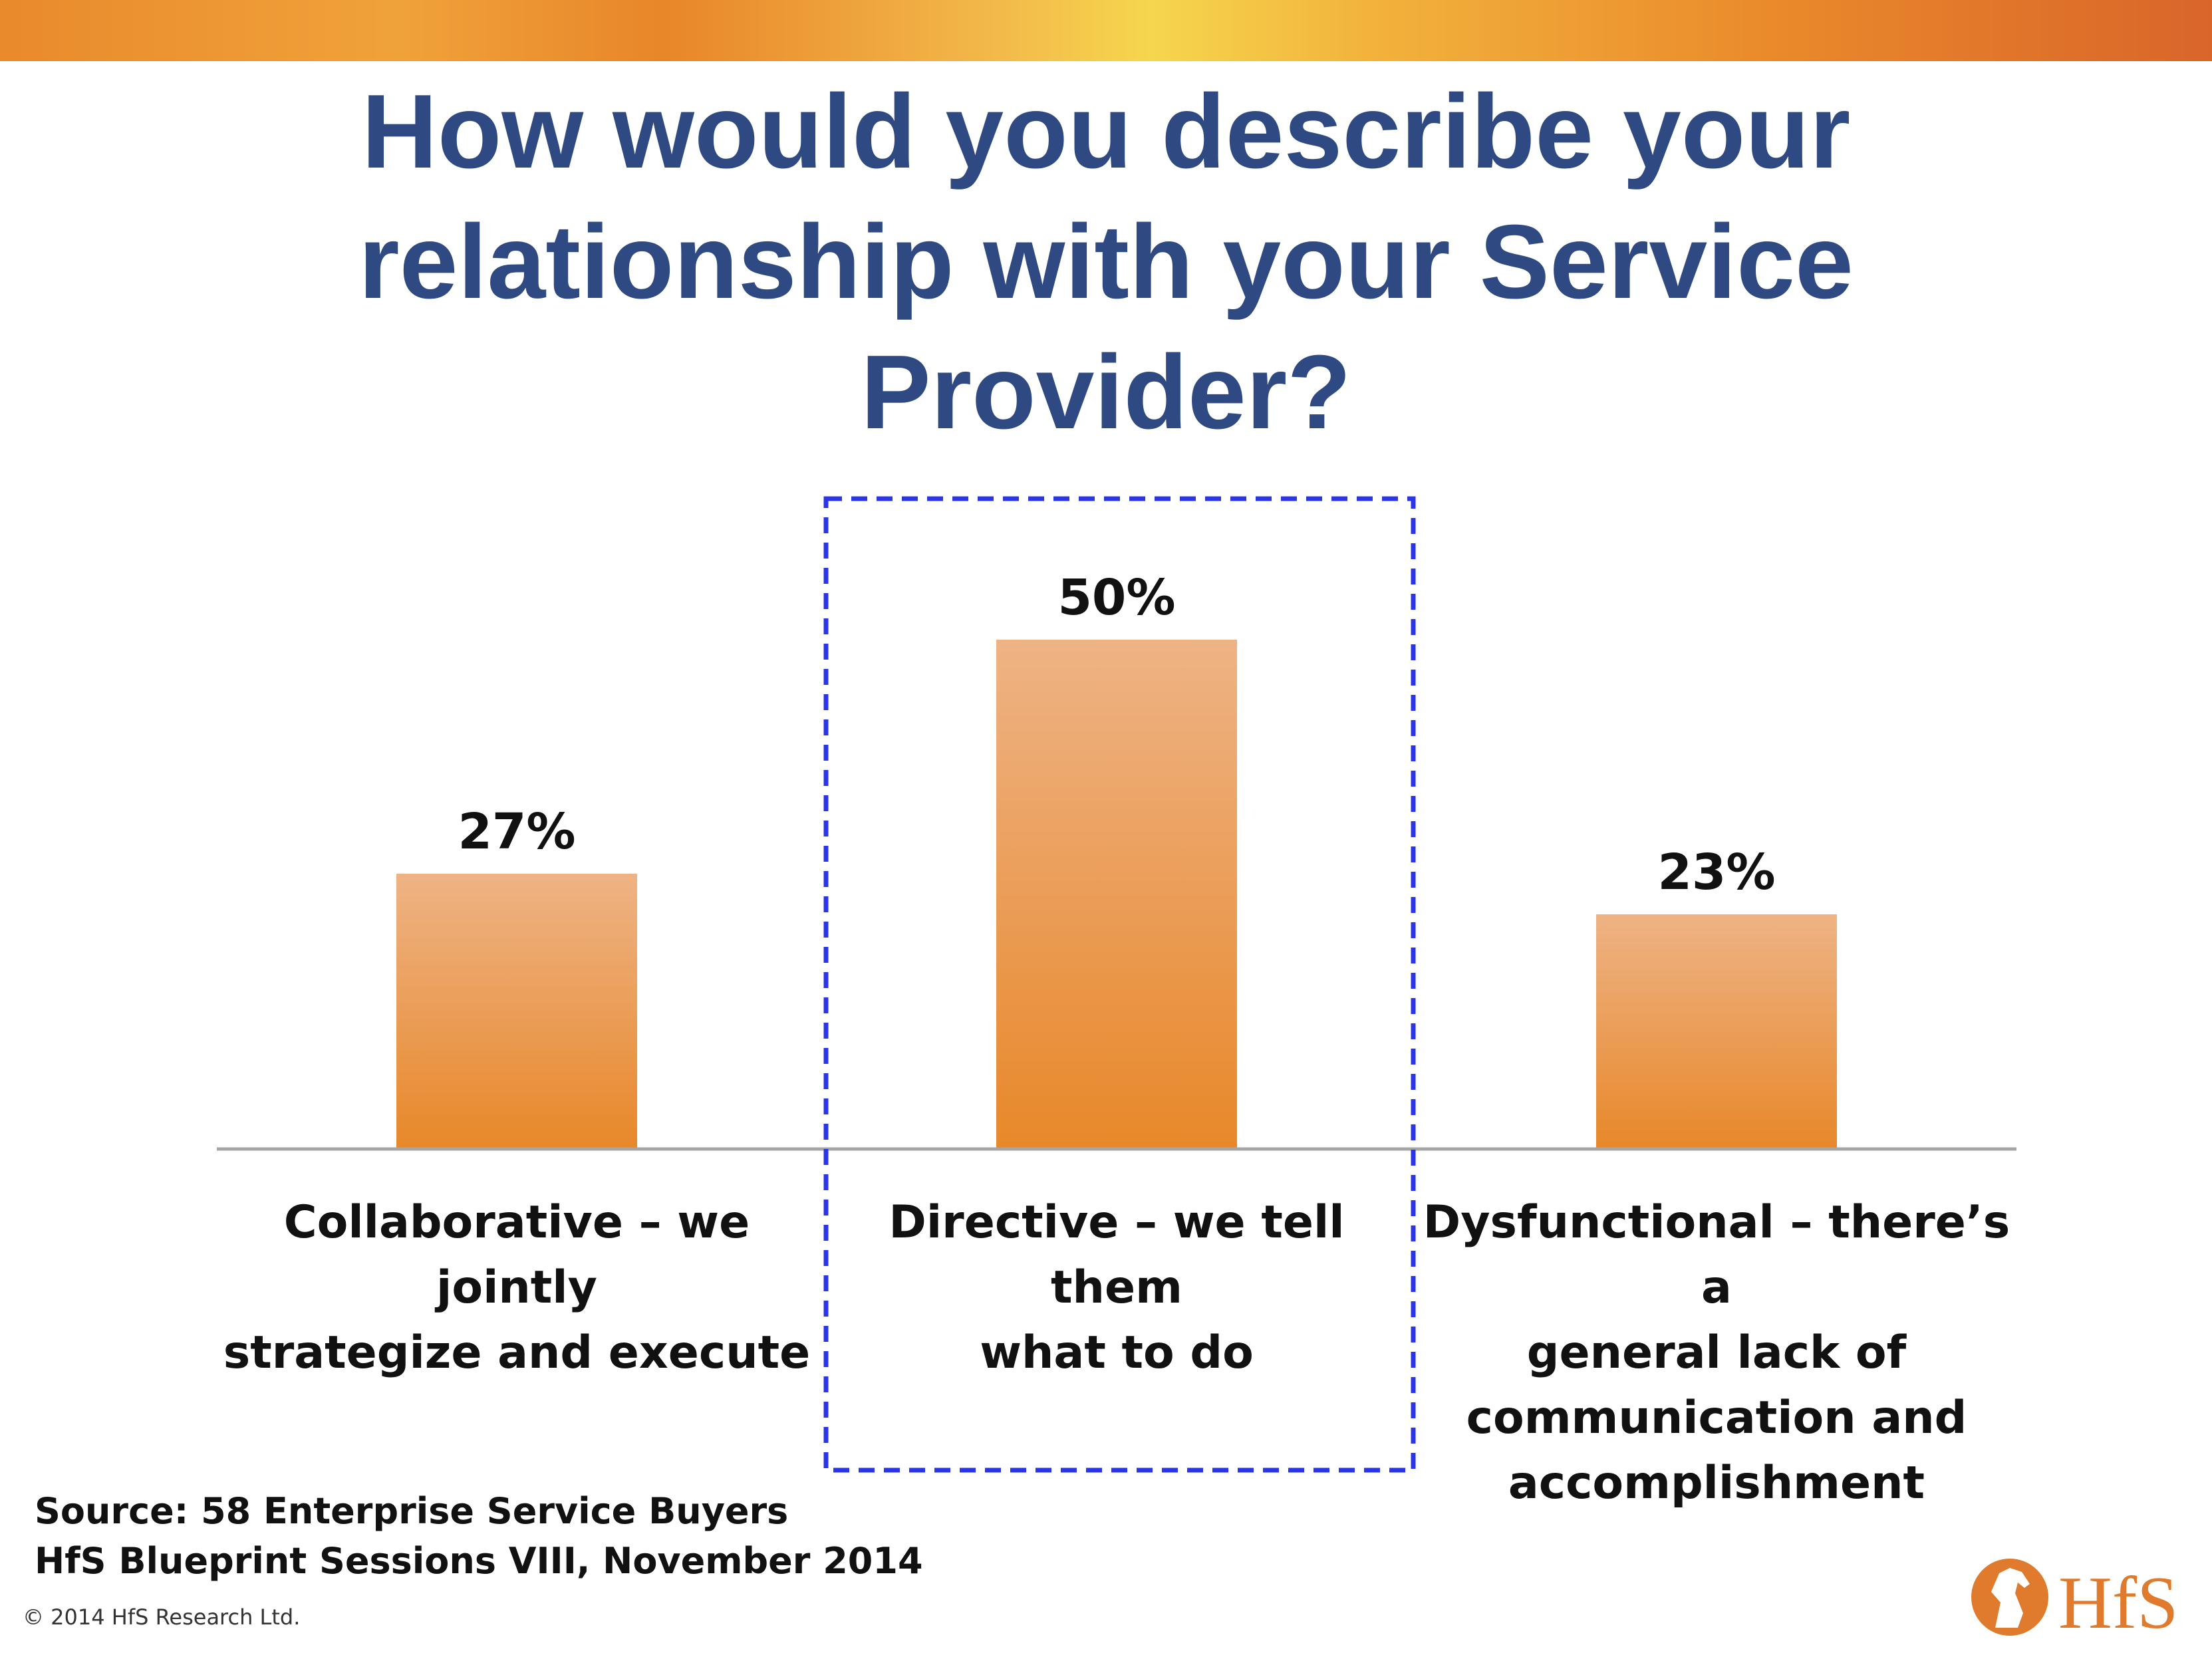 This screenshot has height=1659, width=2212. Describe the element at coordinates (1716, 1418) in the screenshot. I see `category-label-3-line-3: communication and` at that location.